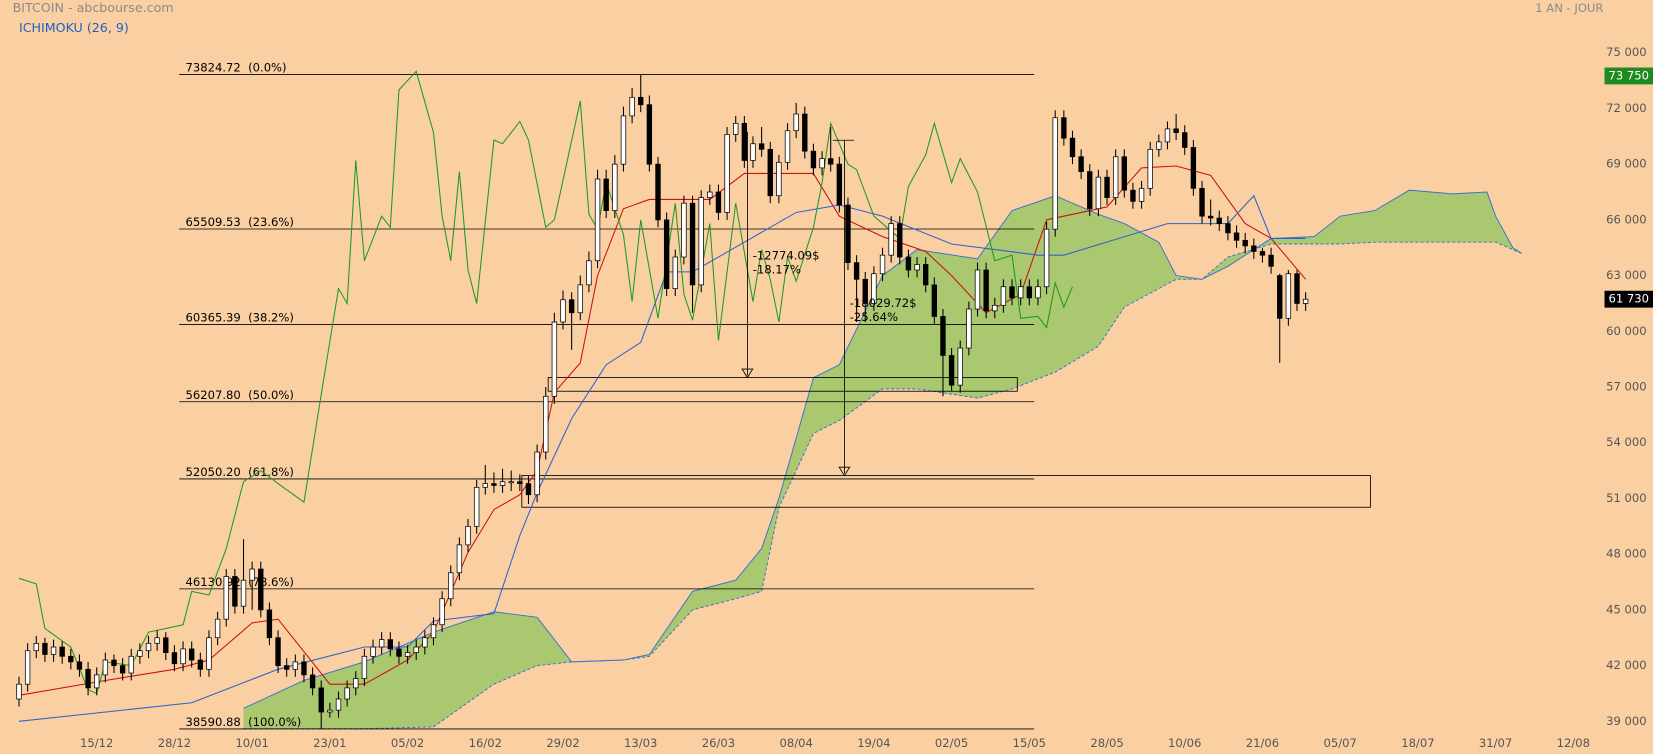  What do you see at coordinates (251, 743) in the screenshot?
I see `x-tick-label: 10/01` at bounding box center [251, 743].